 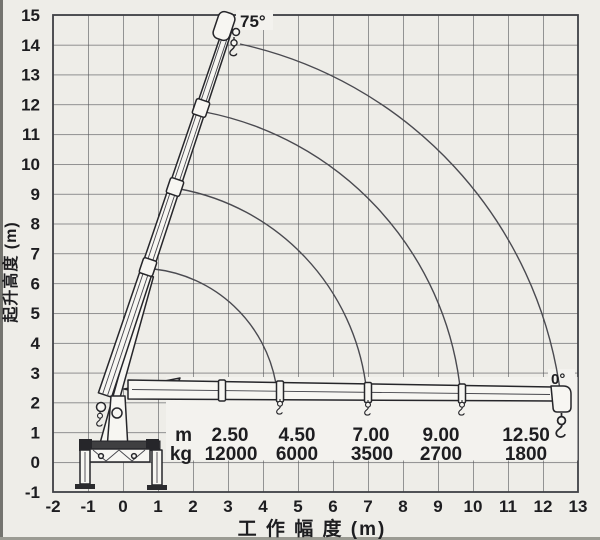 I want to click on radius-value: 7.00, so click(x=371, y=435).